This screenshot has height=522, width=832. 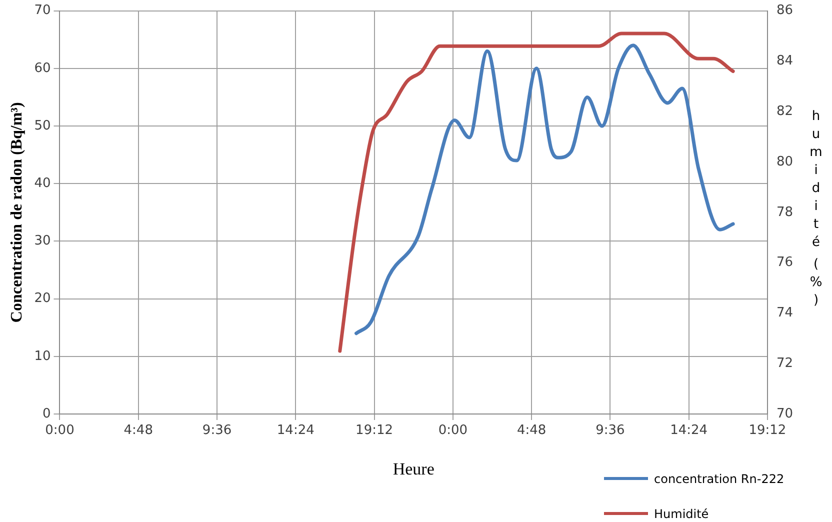 I want to click on y2-tick-label: 86, so click(x=785, y=10).